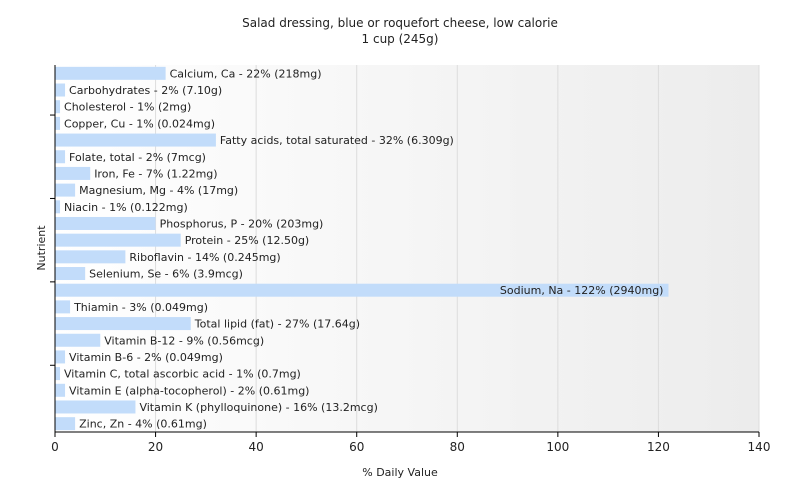 The height and width of the screenshot is (500, 800). I want to click on bar-label: Niacin - 1% (0.122mg), so click(126, 207).